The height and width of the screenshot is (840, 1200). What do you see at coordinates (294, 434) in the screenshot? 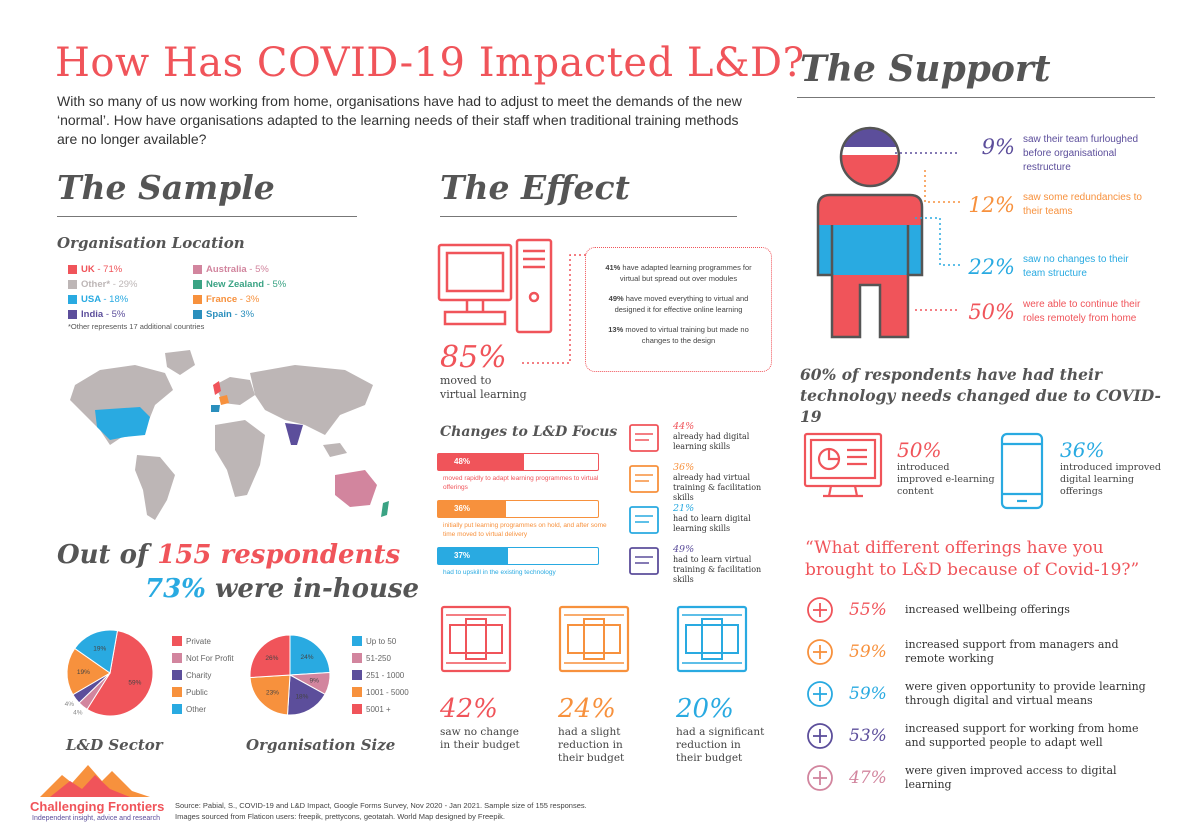
I see `india-region` at bounding box center [294, 434].